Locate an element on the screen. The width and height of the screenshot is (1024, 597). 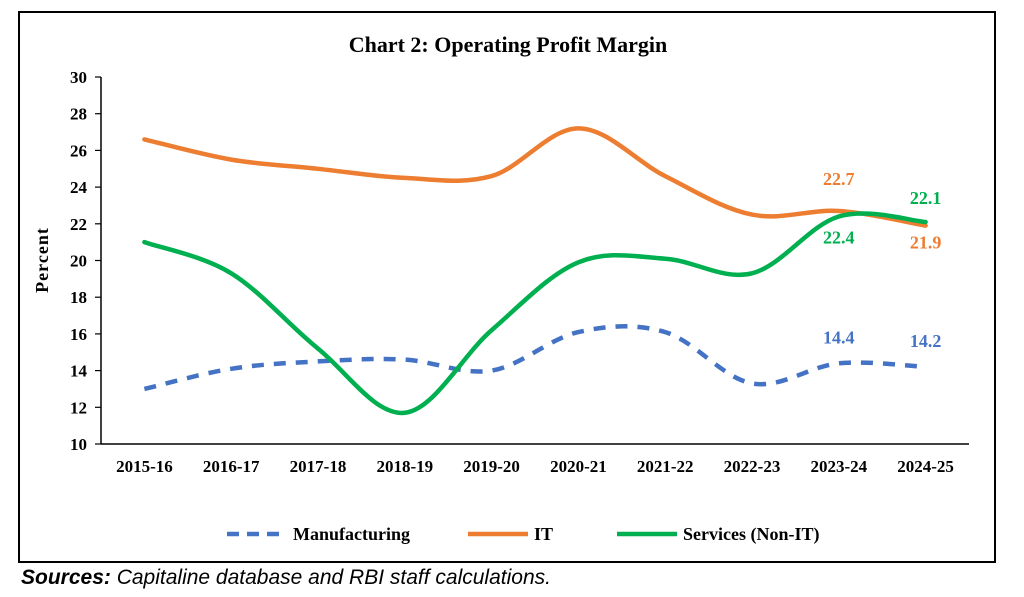
y-tick-label: 26 is located at coordinates (78, 150).